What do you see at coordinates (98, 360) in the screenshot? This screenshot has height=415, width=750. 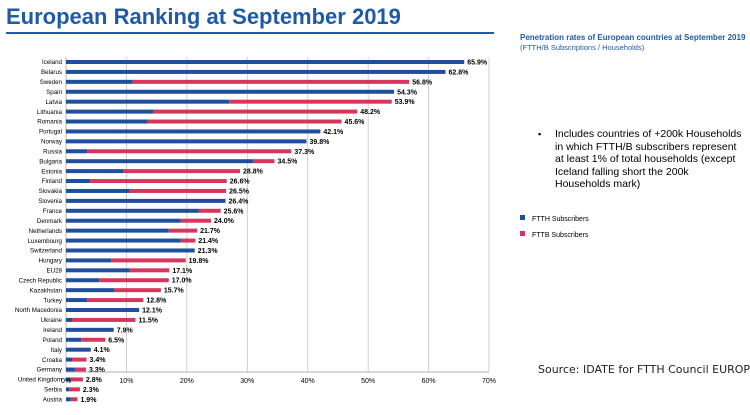 I see `total-value-label: 3.4%` at bounding box center [98, 360].